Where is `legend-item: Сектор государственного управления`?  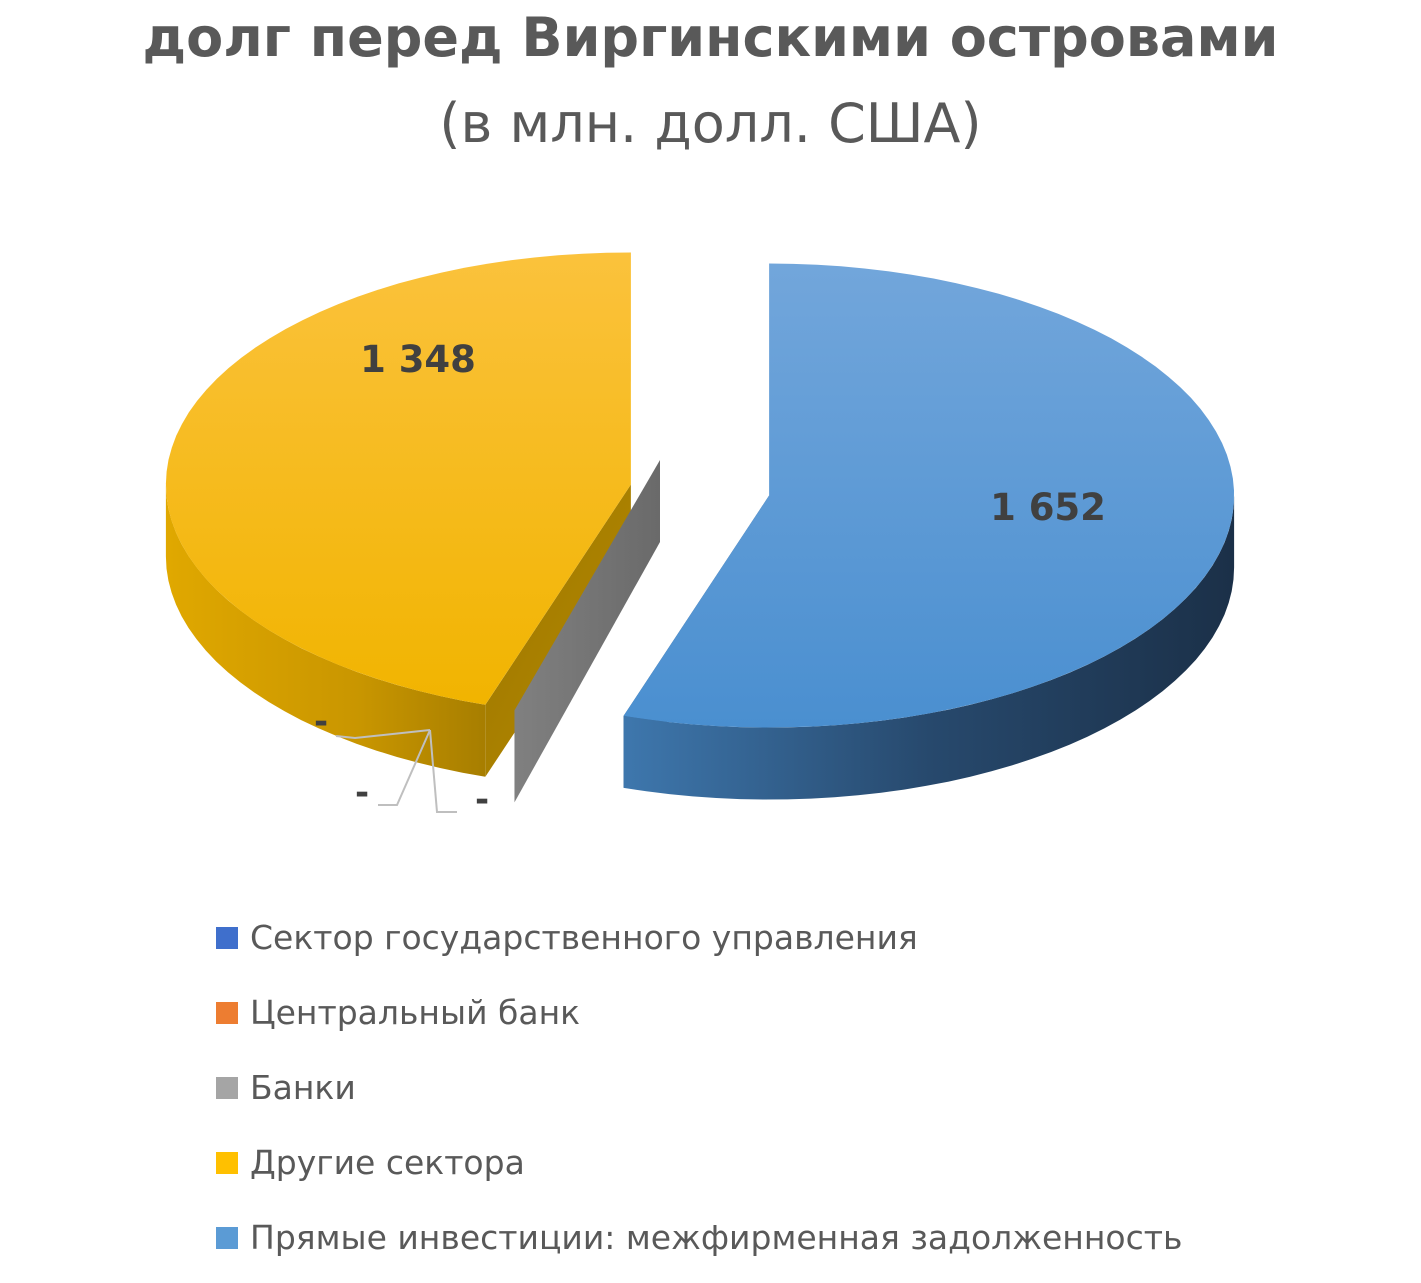 legend-item: Сектор государственного управления is located at coordinates (699, 937).